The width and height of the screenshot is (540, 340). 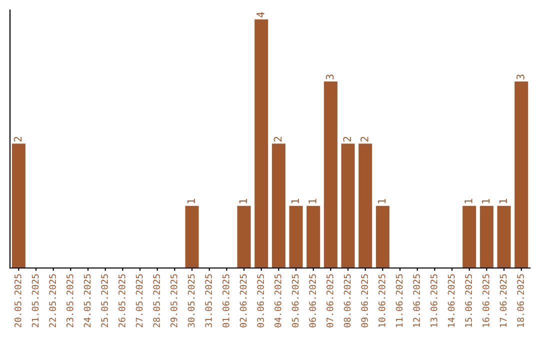 What do you see at coordinates (451, 300) in the screenshot?
I see `x-tick-label: 14.06.2025` at bounding box center [451, 300].